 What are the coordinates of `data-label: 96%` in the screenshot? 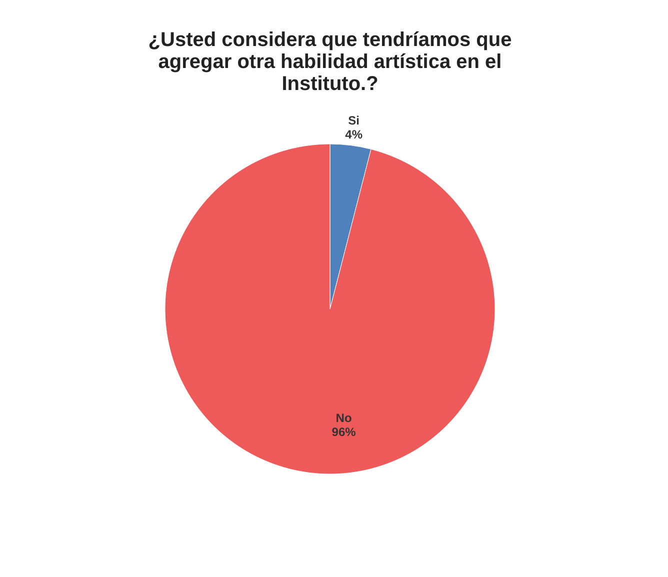 It's located at (344, 432).